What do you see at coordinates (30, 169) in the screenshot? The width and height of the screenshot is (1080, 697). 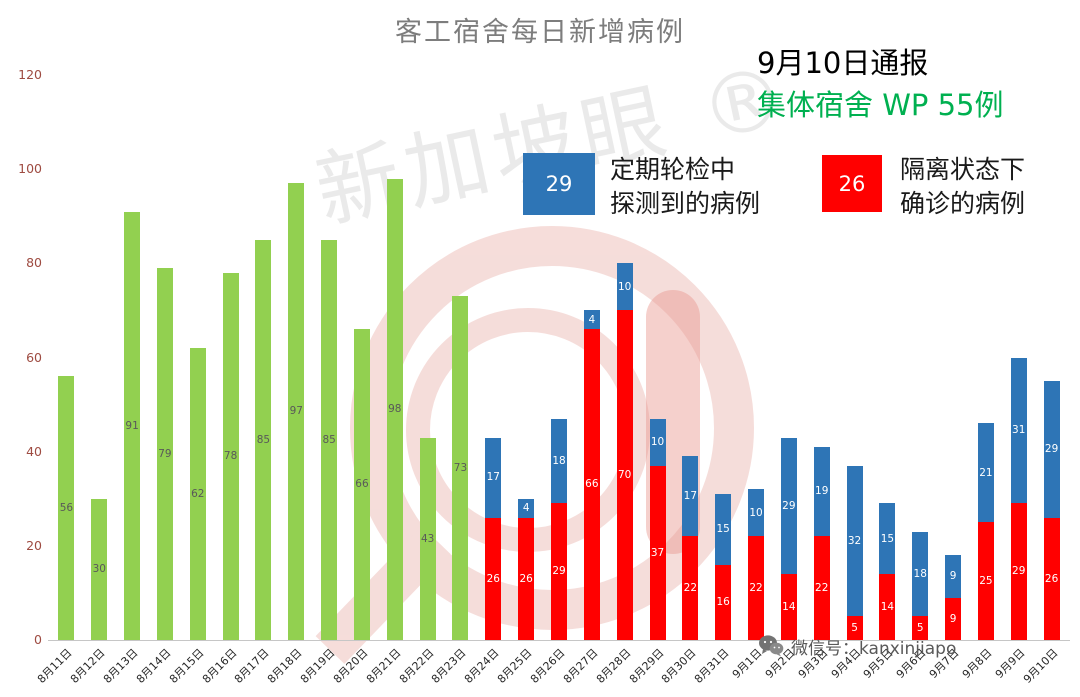 I see `y-axis-tick-label: 100` at bounding box center [30, 169].